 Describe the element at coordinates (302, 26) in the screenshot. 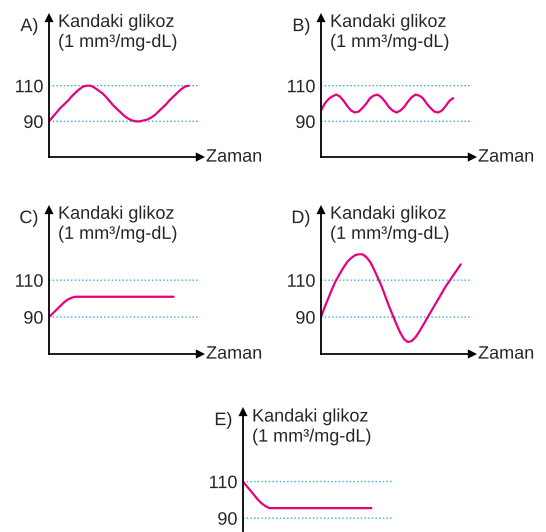

I see `chart-title: B)` at that location.